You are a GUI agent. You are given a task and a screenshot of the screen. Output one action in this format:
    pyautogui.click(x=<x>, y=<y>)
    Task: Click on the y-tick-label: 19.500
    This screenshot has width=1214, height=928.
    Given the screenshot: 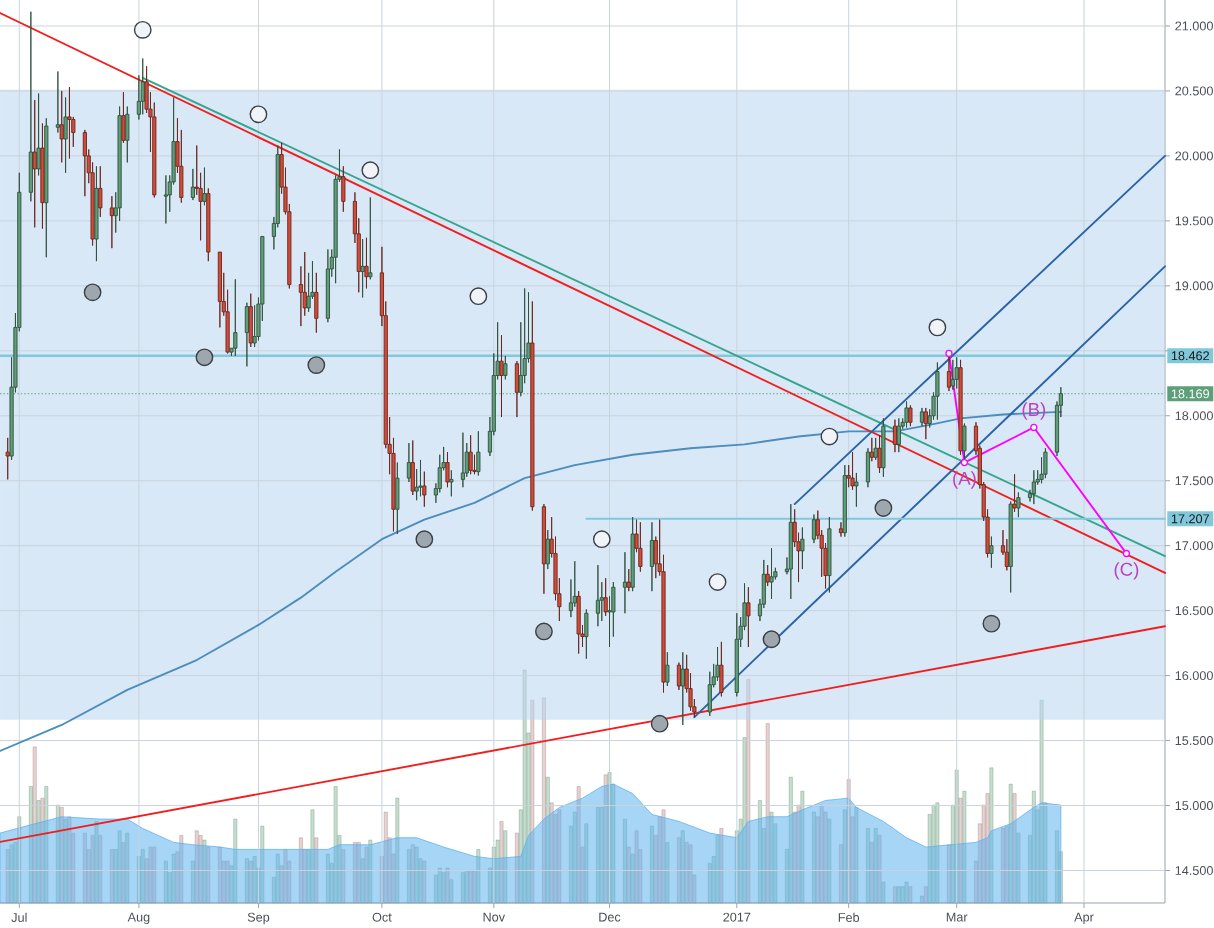 What is the action you would take?
    pyautogui.click(x=1194, y=221)
    